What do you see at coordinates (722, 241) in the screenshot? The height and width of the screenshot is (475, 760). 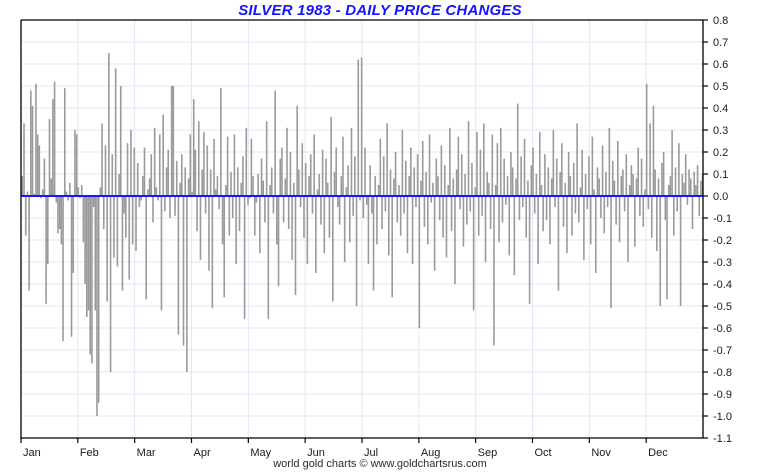 I see `y-tick-label: -0.2` at bounding box center [722, 241].